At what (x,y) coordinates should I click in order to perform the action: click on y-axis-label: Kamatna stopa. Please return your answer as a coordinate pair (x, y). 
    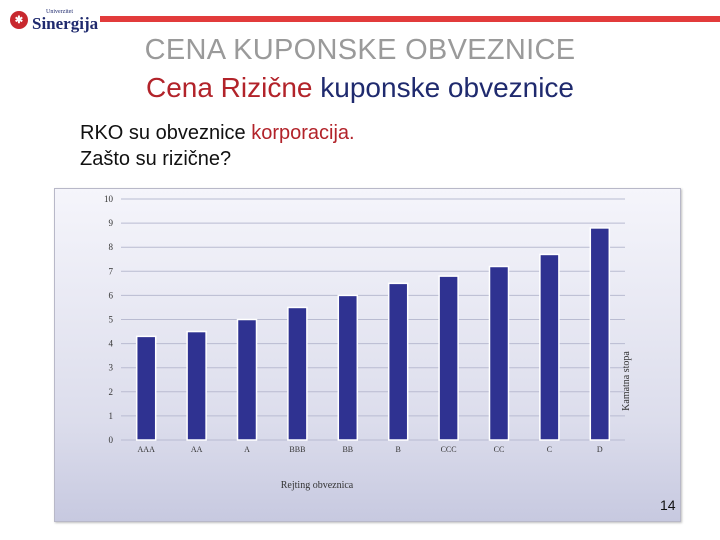
    Looking at the image, I should click on (626, 381).